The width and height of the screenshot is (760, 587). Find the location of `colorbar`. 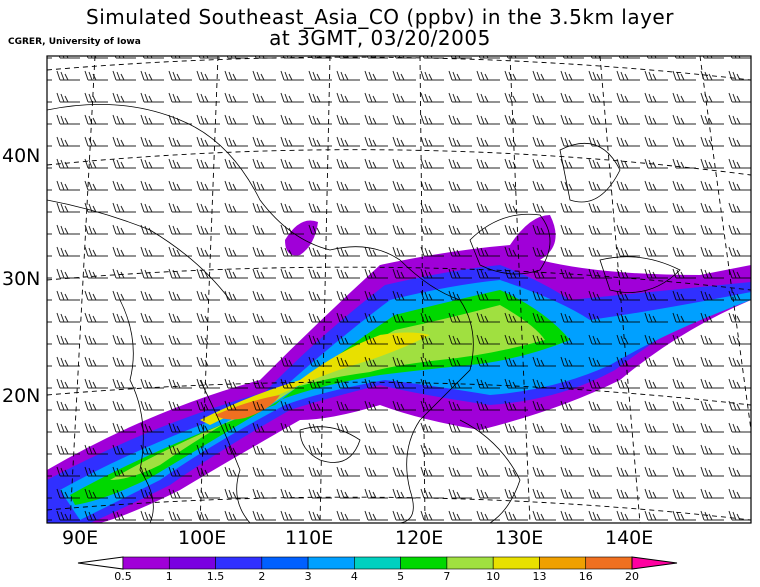

colorbar is located at coordinates (377, 563).